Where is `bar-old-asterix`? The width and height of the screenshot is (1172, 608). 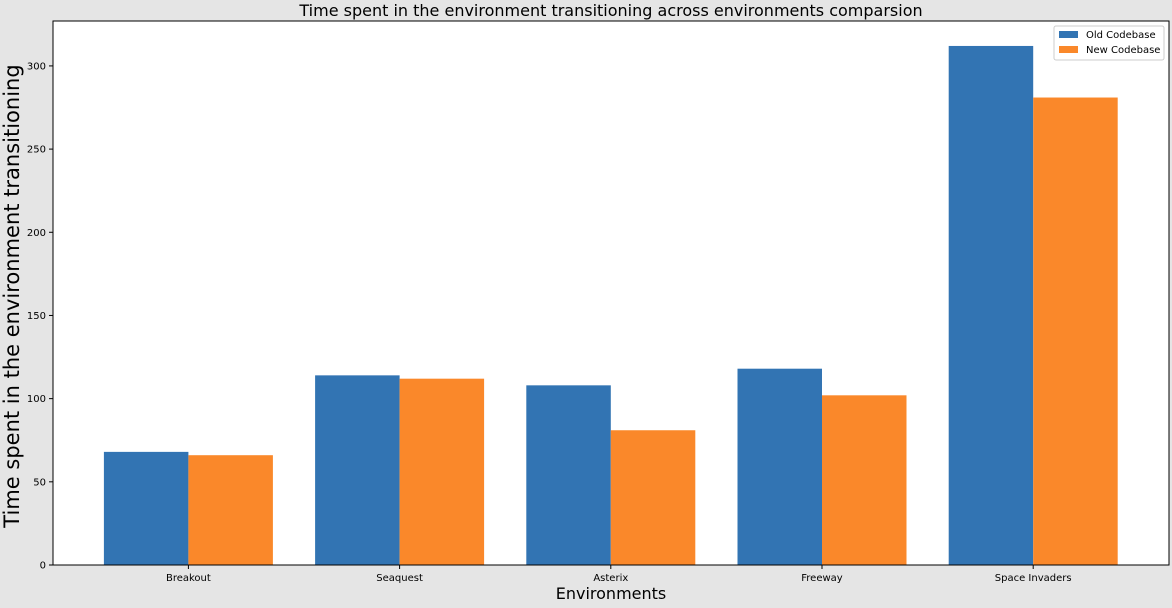
bar-old-asterix is located at coordinates (568, 475).